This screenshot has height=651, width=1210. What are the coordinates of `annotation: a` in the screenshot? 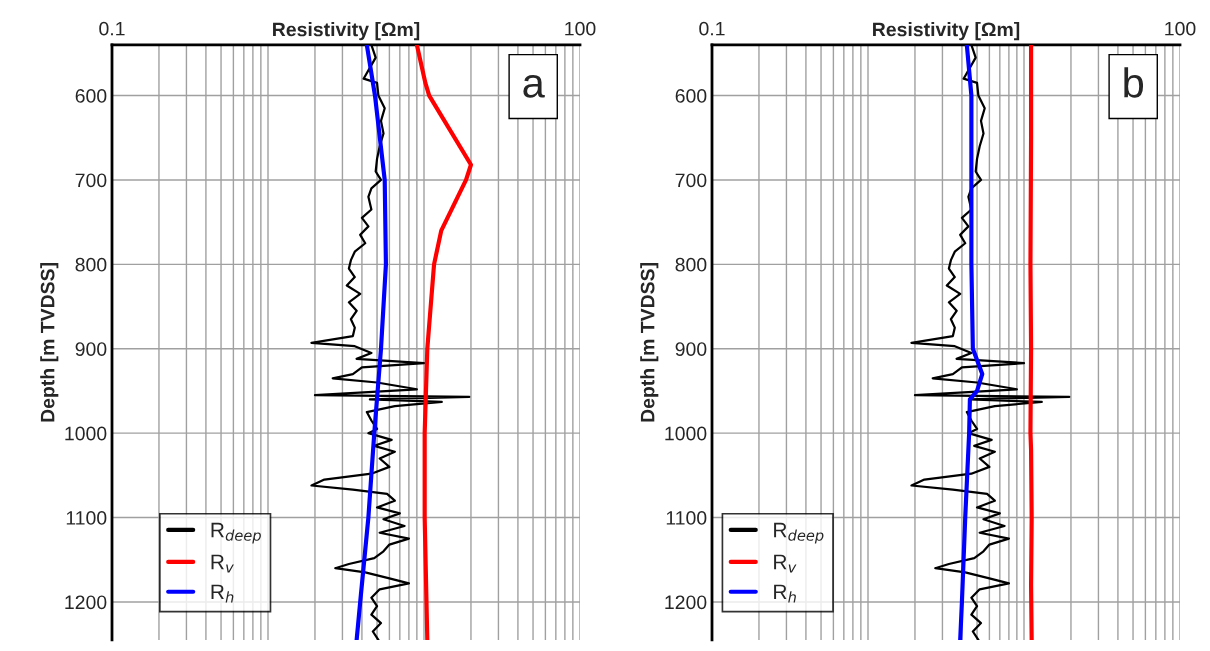 It's located at (534, 86).